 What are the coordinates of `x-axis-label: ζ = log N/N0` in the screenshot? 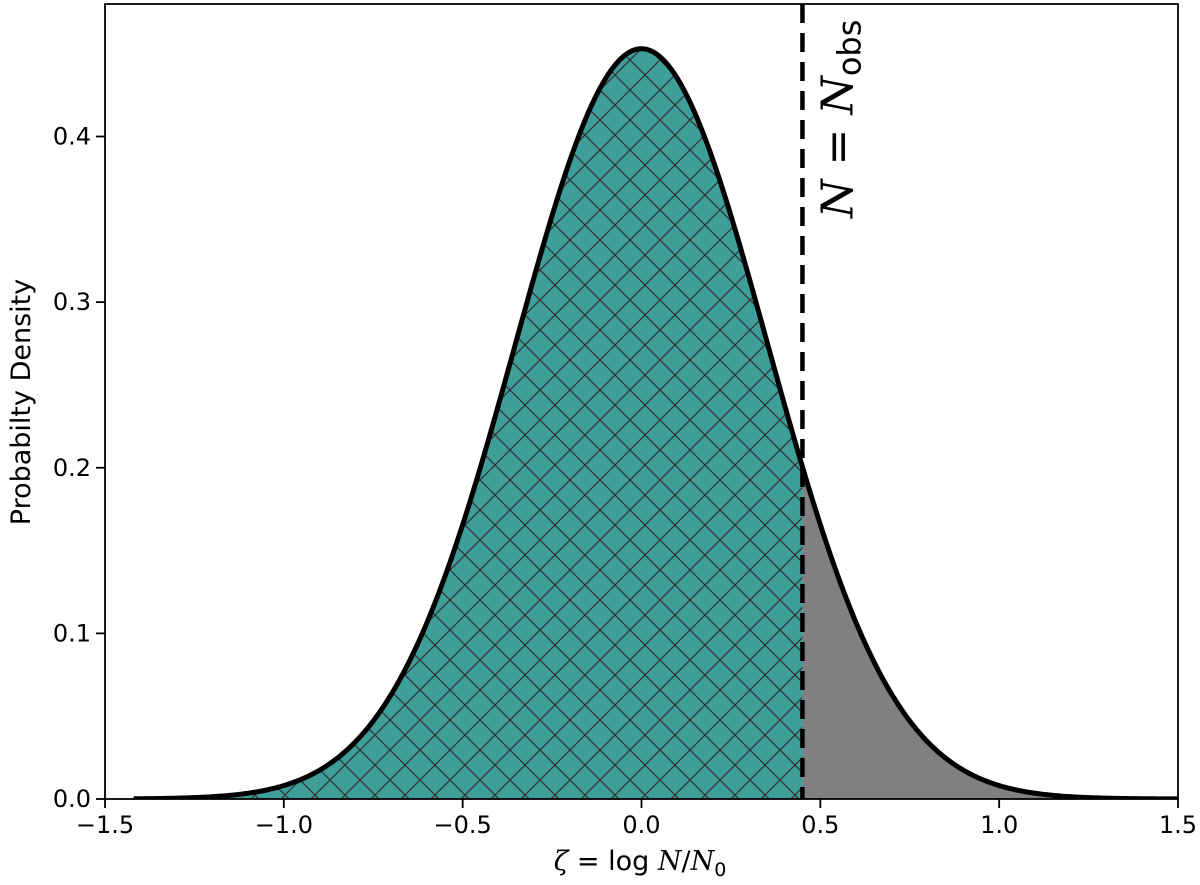 It's located at (640, 863).